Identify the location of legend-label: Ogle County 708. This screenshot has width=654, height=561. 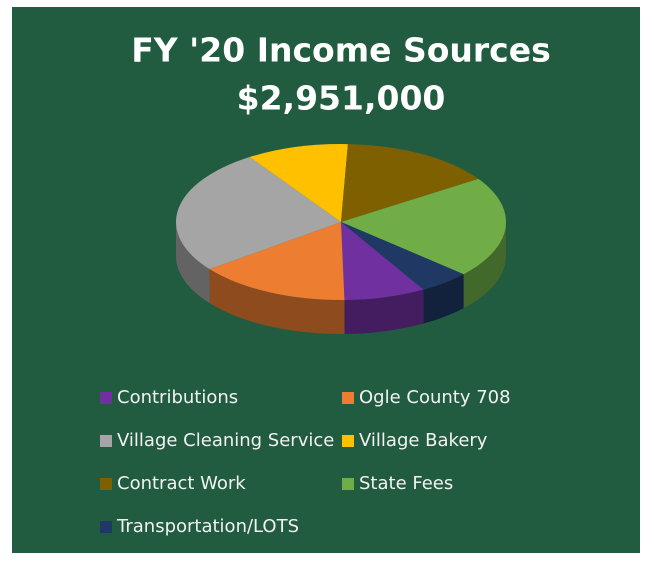
(435, 397).